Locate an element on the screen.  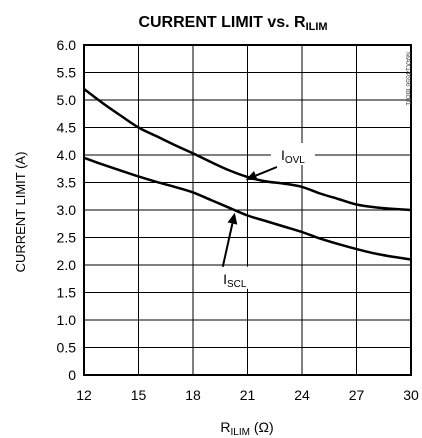
y-tick-label: 0 is located at coordinates (72, 375).